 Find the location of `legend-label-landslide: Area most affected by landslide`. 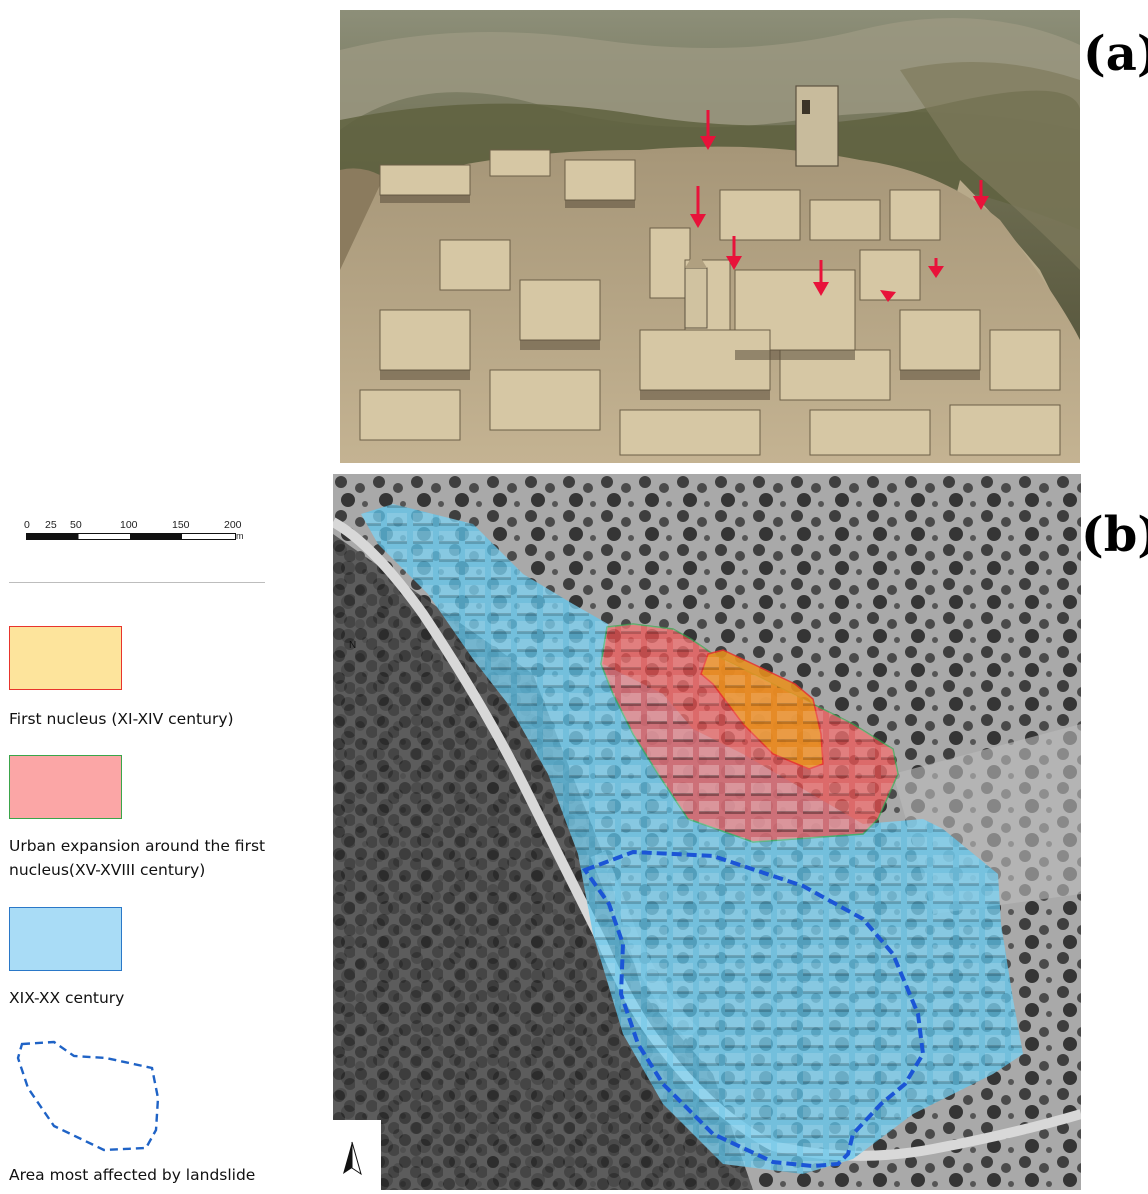

legend-label-landslide: Area most affected by landslide is located at coordinates (132, 1175).